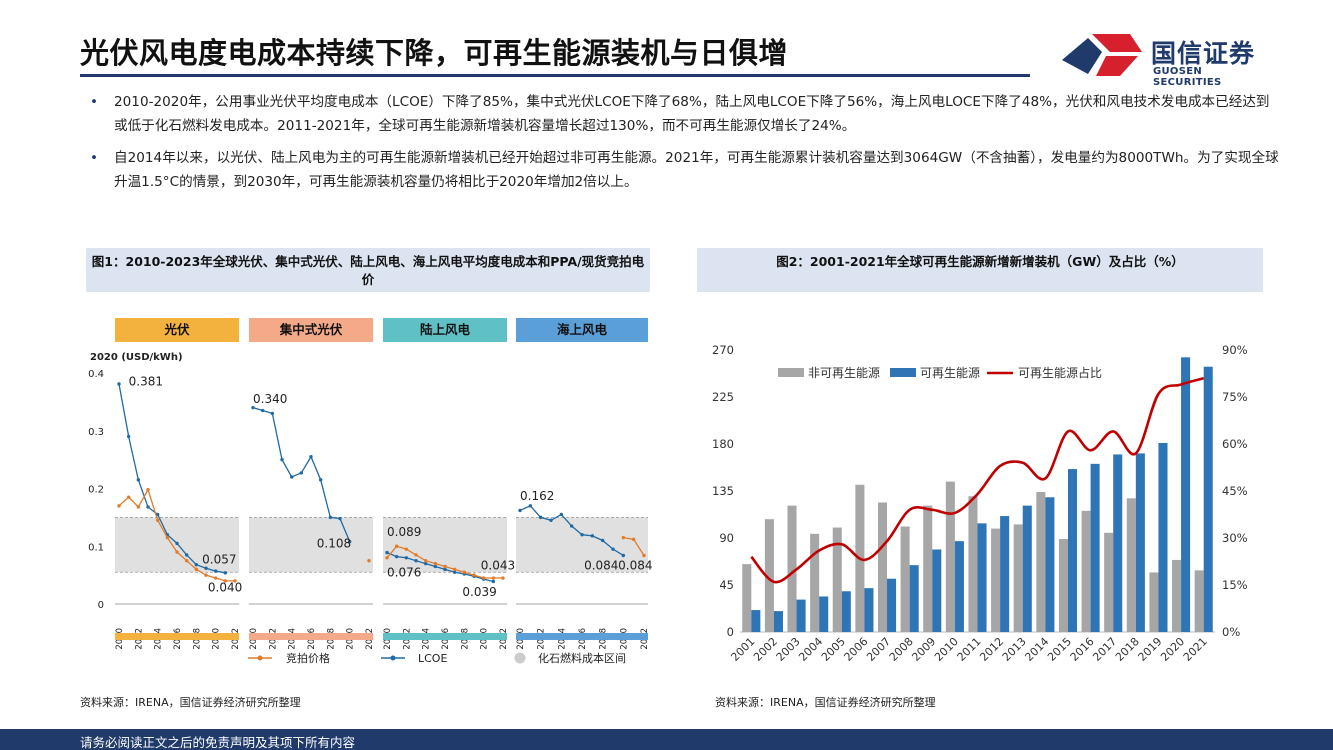 This screenshot has width=1333, height=750. What do you see at coordinates (218, 742) in the screenshot?
I see `footer-disclaimer: 请务必阅读正文之后的免责声明及其项下所有内容` at bounding box center [218, 742].